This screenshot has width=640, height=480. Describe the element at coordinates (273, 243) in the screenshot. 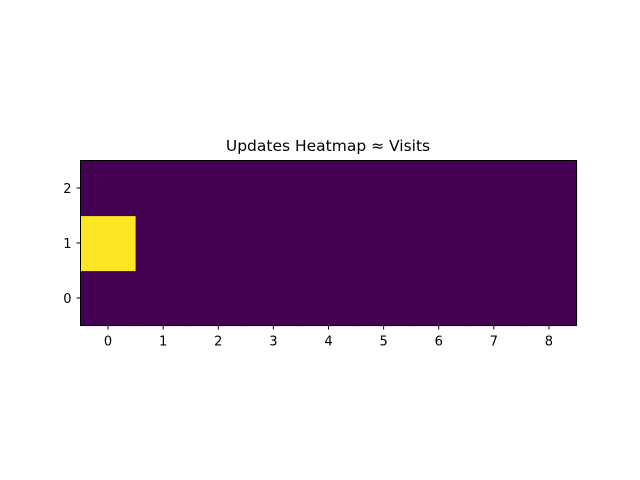

I see `heatmap-cell-r1-c3` at that location.